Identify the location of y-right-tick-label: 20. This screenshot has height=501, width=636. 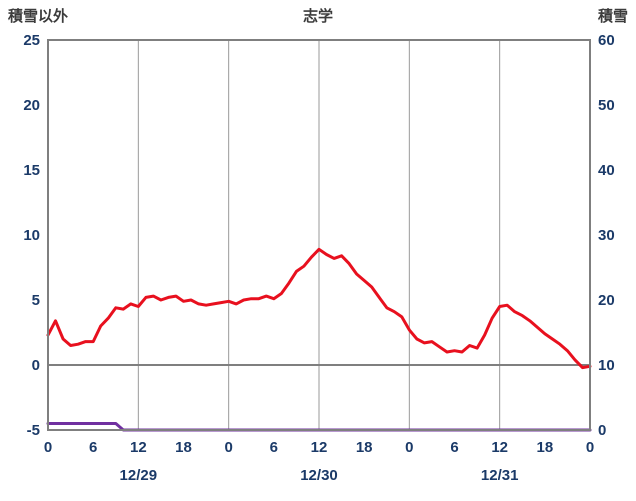
(606, 300).